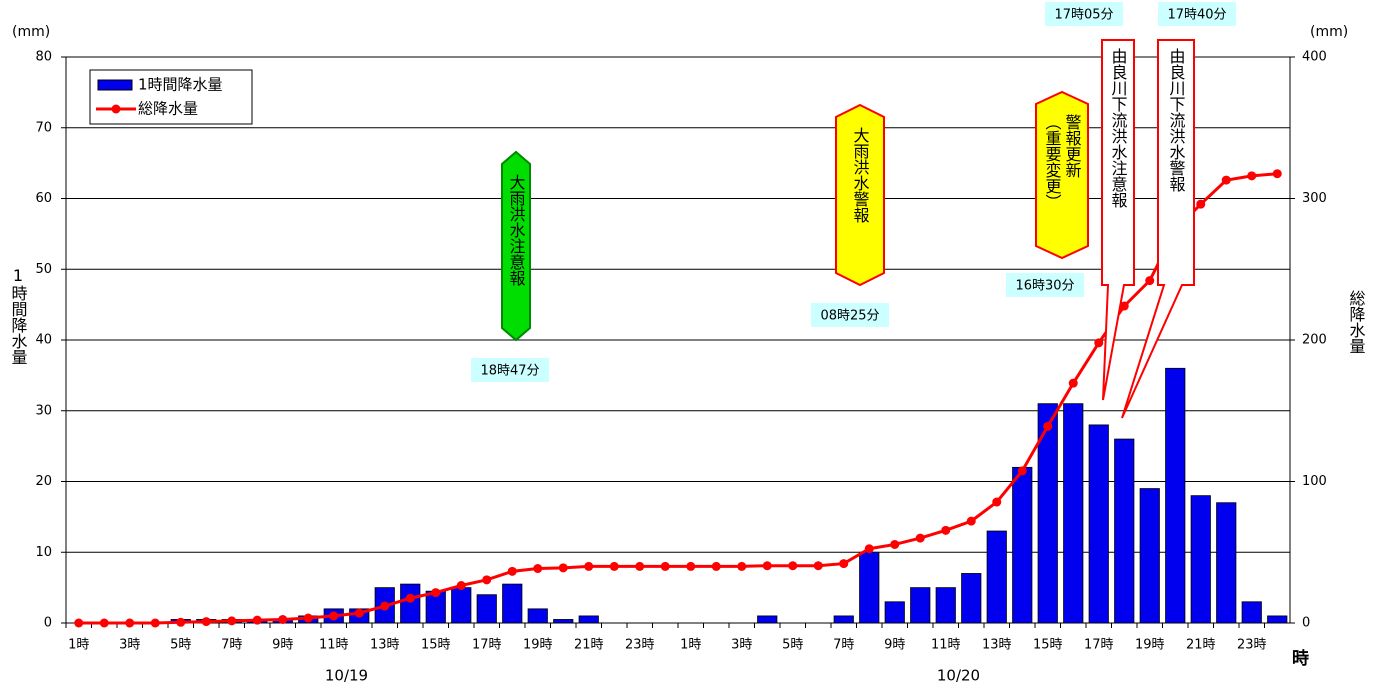 The height and width of the screenshot is (690, 1380). I want to click on annotation-time: 16時30分, so click(1044, 286).